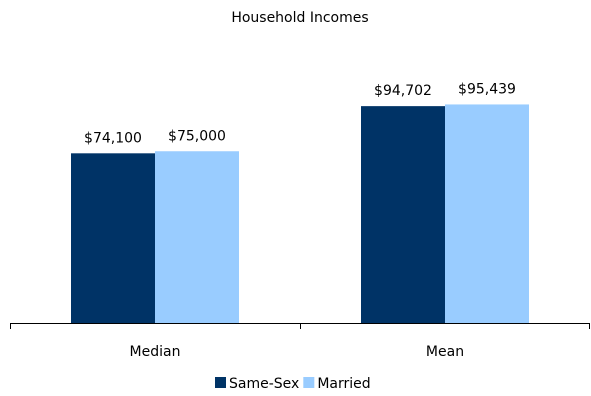  What do you see at coordinates (197, 136) in the screenshot?
I see `value-label: $75,000` at bounding box center [197, 136].